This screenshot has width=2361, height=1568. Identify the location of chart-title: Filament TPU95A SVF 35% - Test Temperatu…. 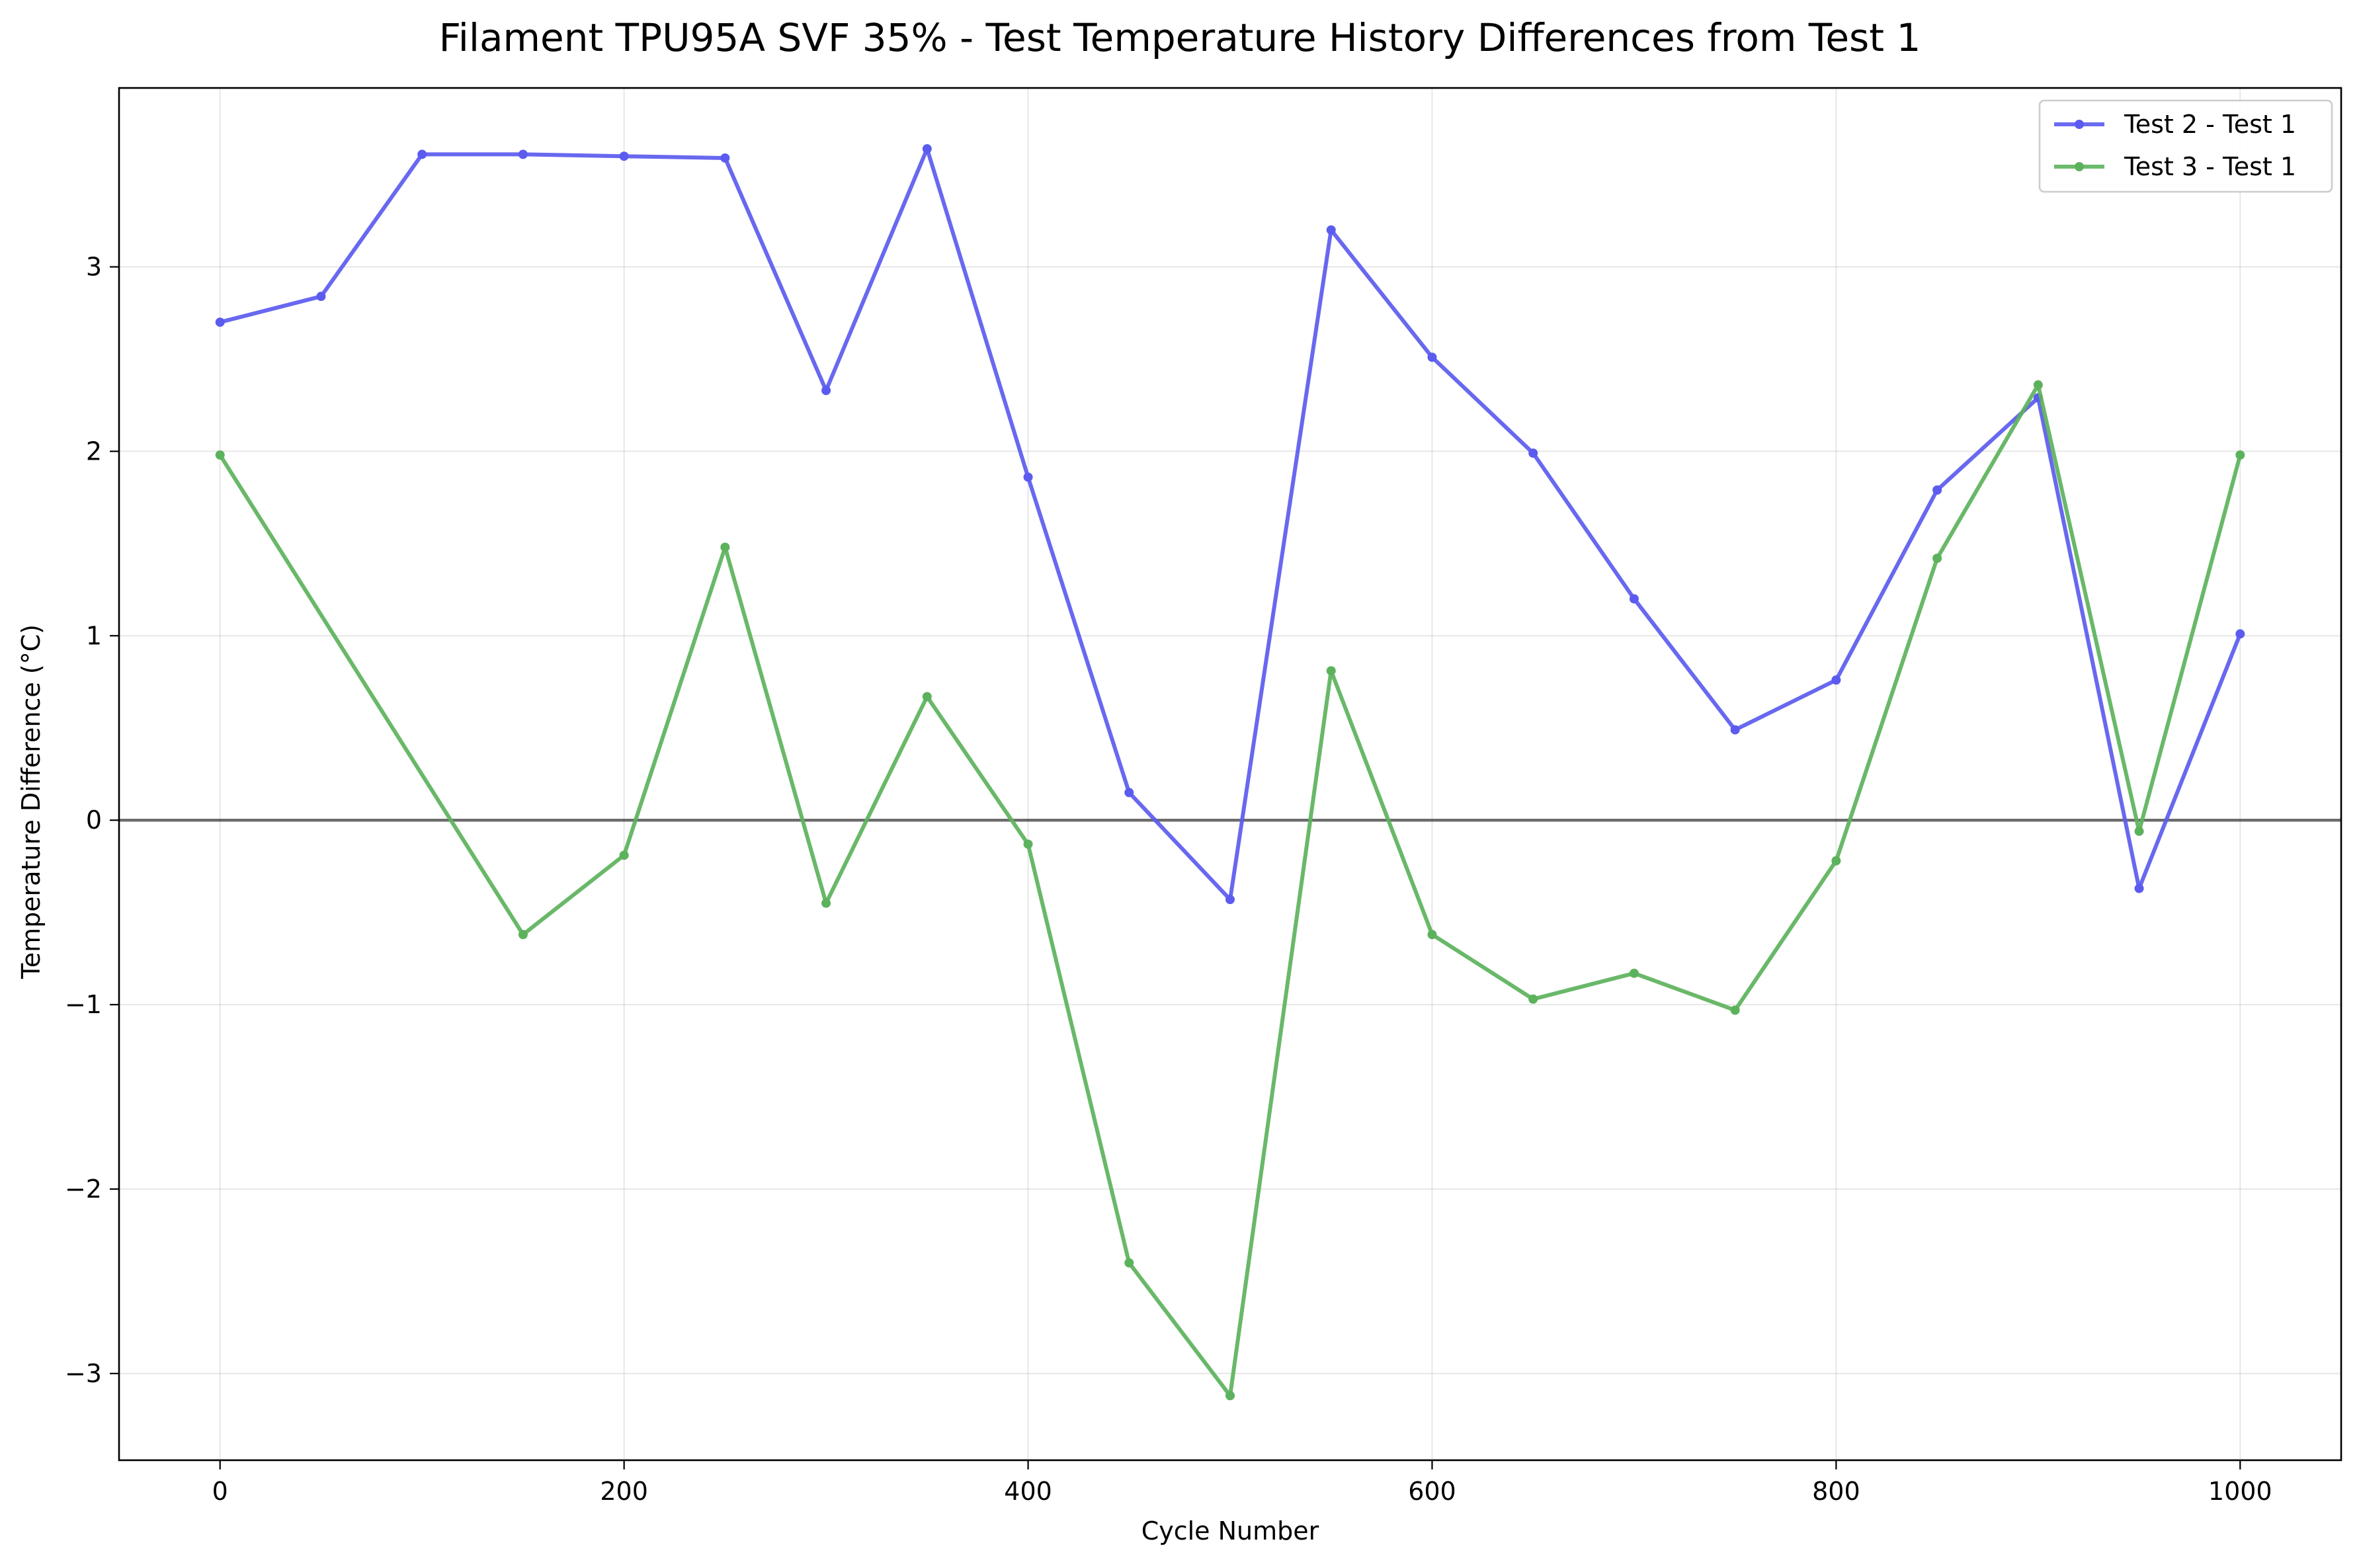
(1180, 37).